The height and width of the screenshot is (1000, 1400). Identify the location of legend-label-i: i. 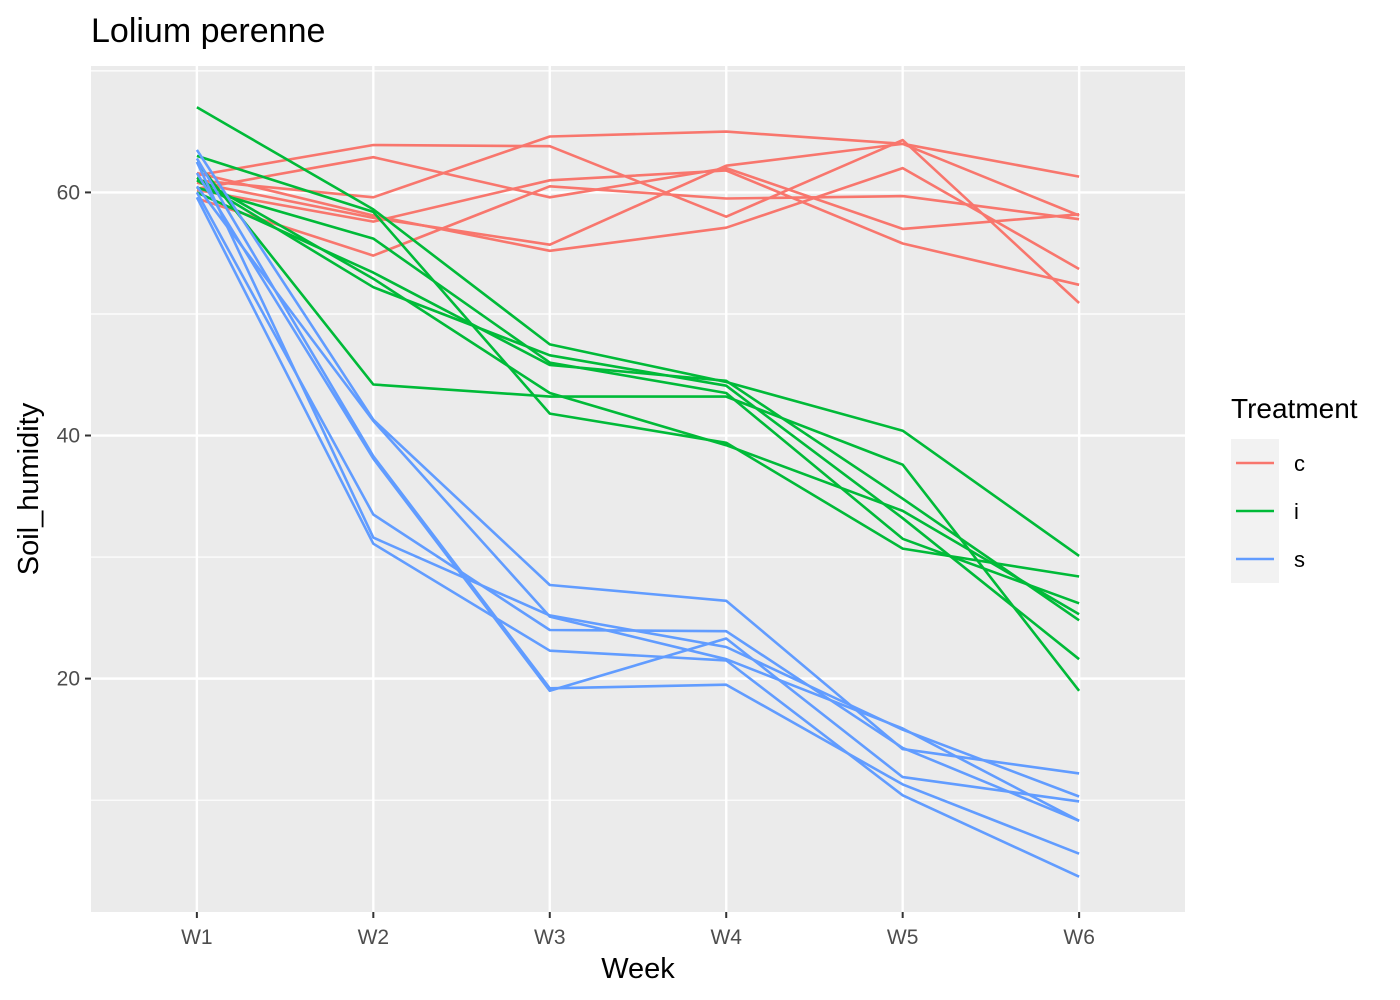
(1296, 511).